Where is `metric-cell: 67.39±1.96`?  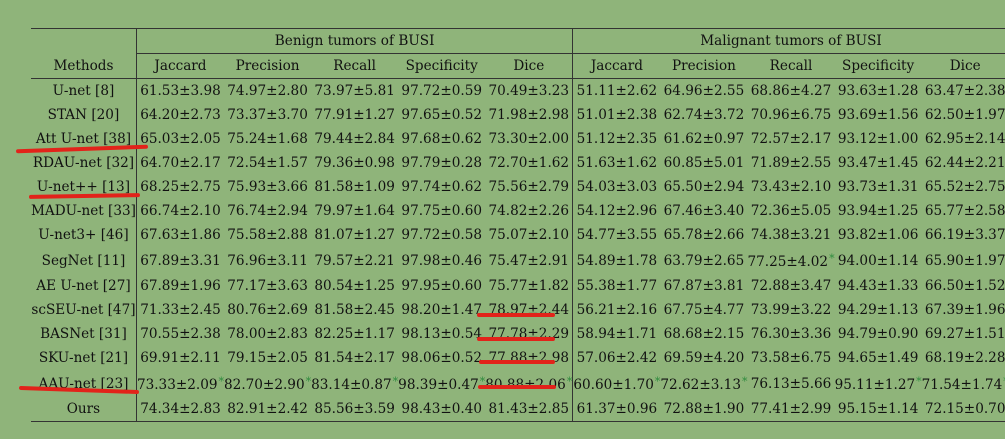 metric-cell: 67.39±1.96 is located at coordinates (963, 310).